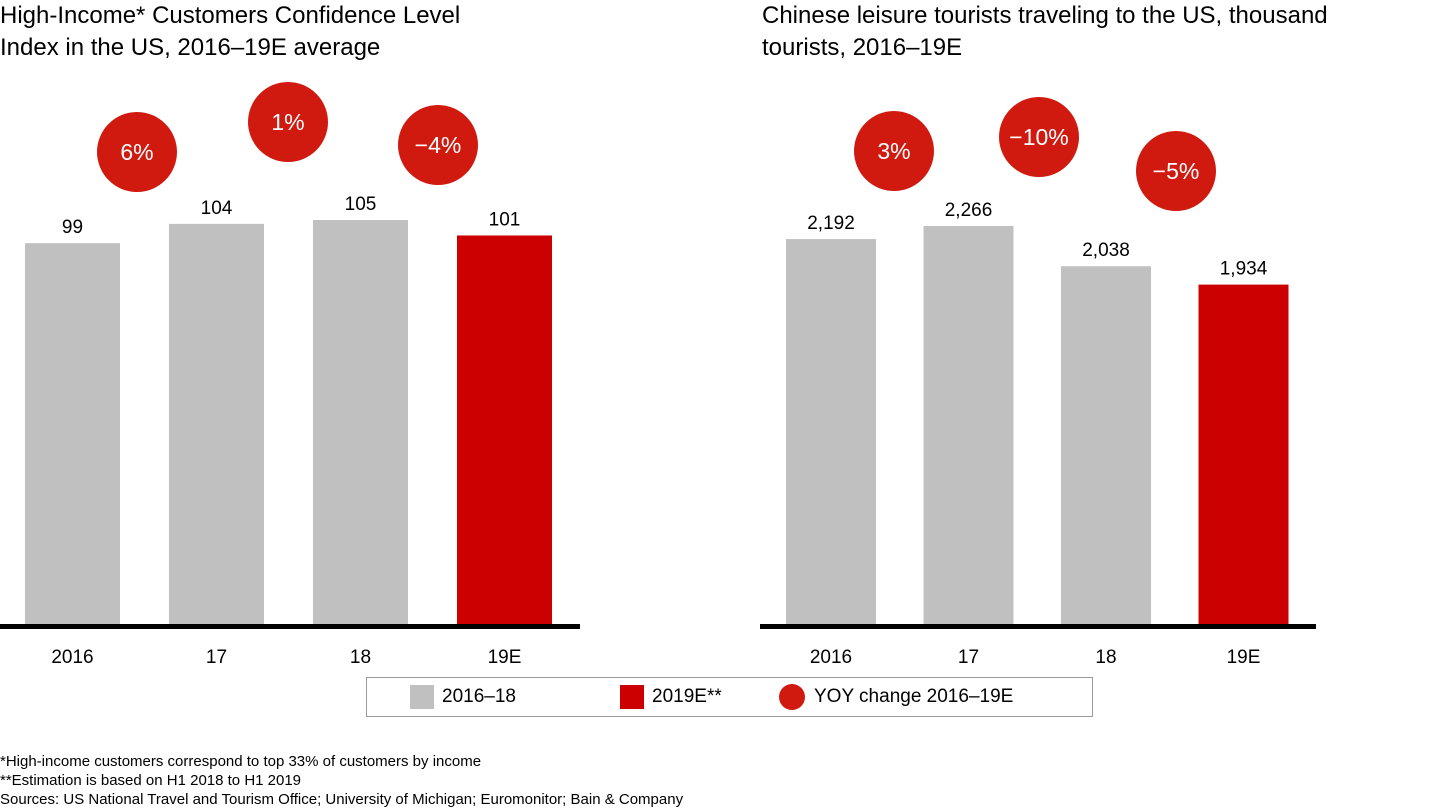 This screenshot has height=810, width=1440. What do you see at coordinates (687, 696) in the screenshot?
I see `legend-label: 2019E**` at bounding box center [687, 696].